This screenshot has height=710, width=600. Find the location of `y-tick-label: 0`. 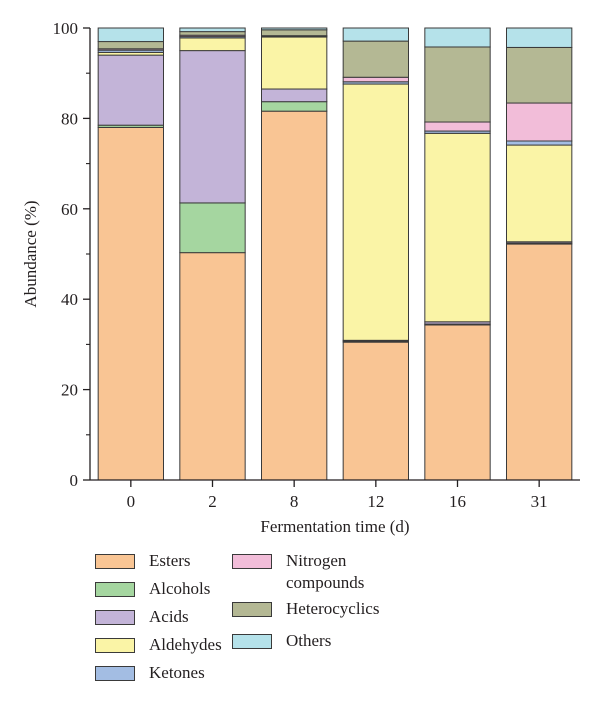

y-tick-label: 0 is located at coordinates (74, 480).